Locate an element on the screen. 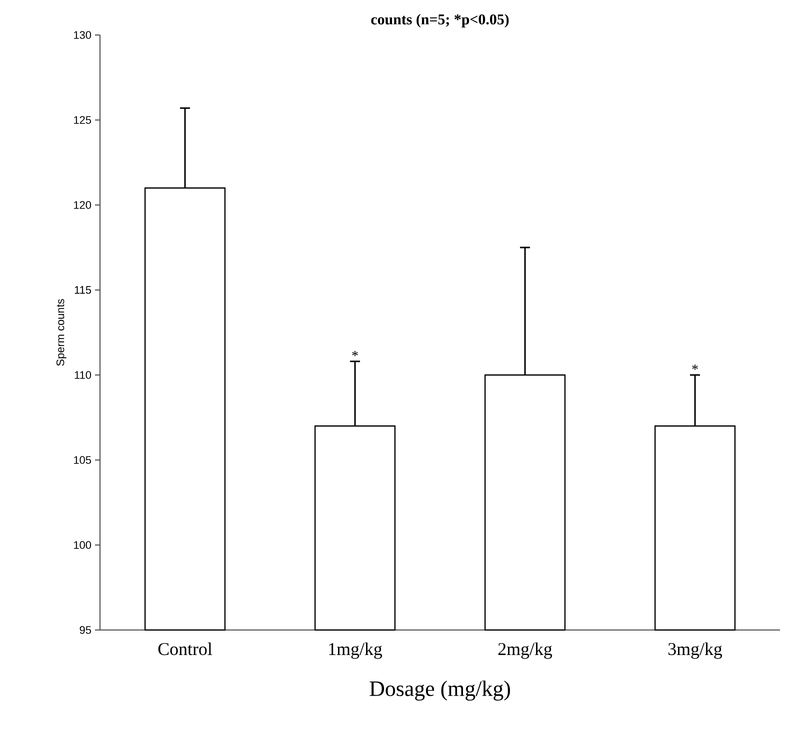 This screenshot has height=745, width=797. y-tick-label: 105 is located at coordinates (83, 460).